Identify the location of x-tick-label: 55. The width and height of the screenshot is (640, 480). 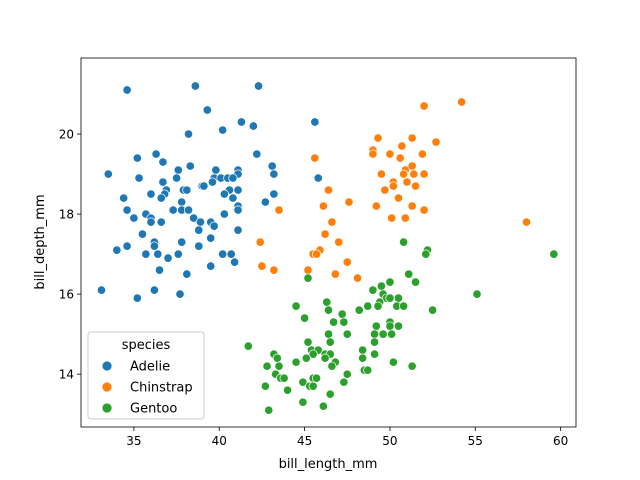
(475, 441).